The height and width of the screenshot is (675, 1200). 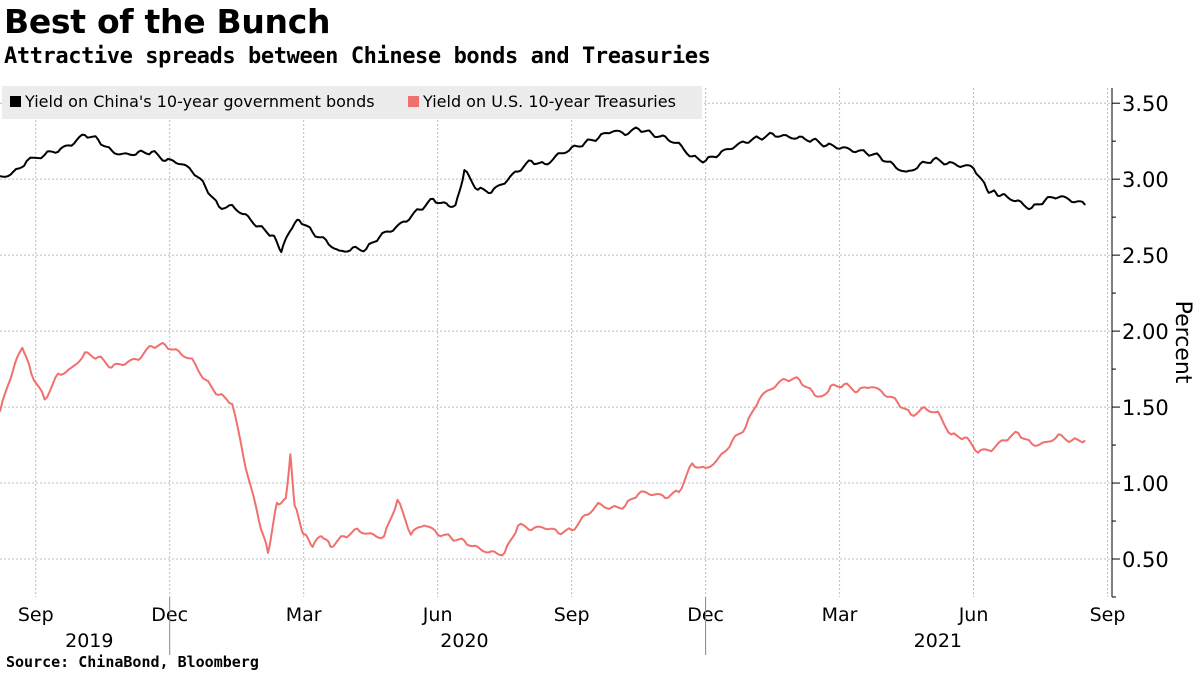 What do you see at coordinates (1145, 484) in the screenshot?
I see `y-tick-label: 1.00` at bounding box center [1145, 484].